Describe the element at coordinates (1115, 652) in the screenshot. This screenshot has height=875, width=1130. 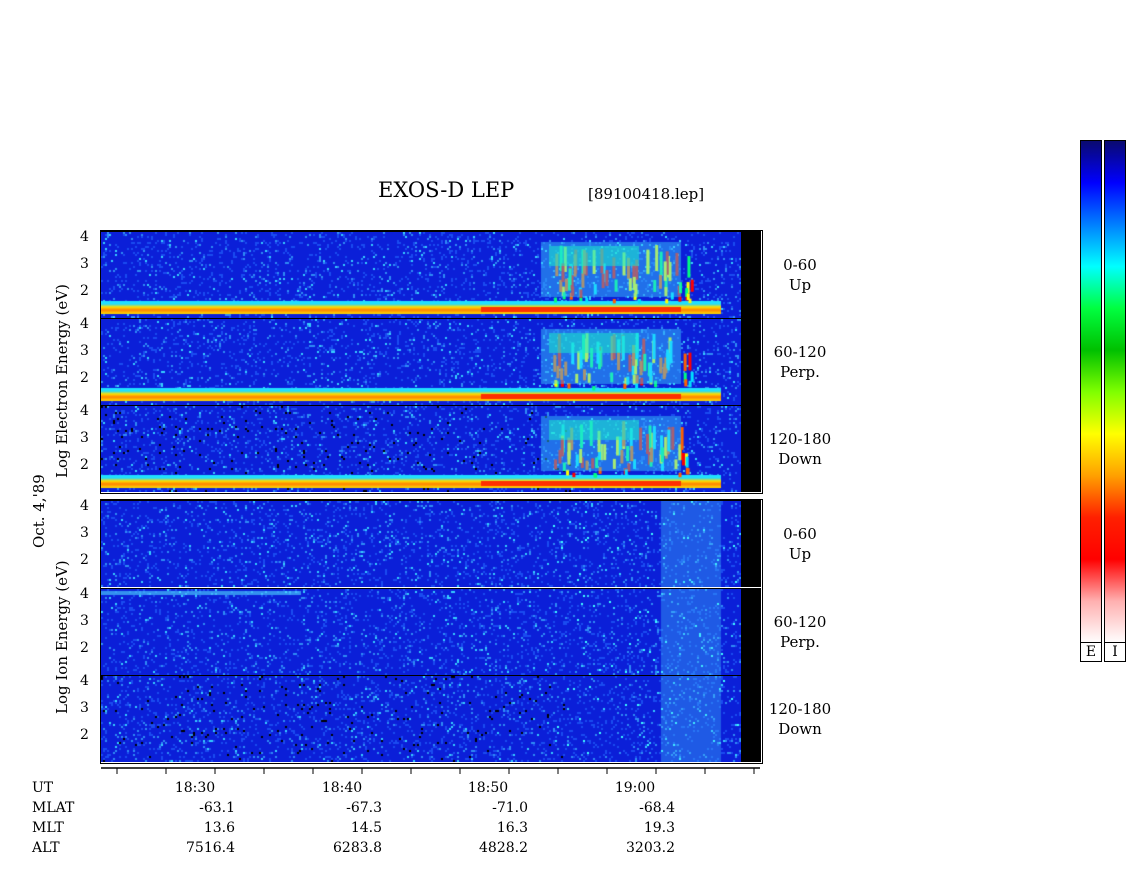
I see `colorbar-i-label: I` at that location.